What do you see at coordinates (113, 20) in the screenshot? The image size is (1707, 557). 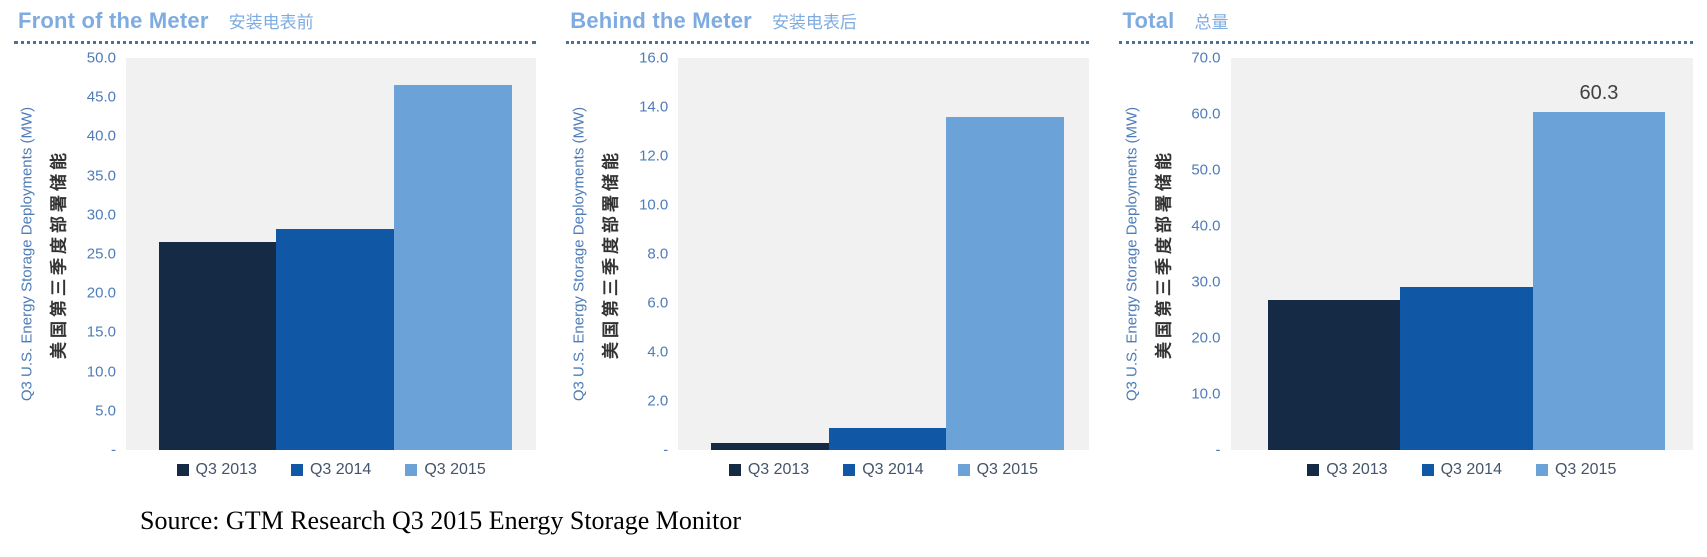 I see `chart-title: Front of the Meter` at bounding box center [113, 20].